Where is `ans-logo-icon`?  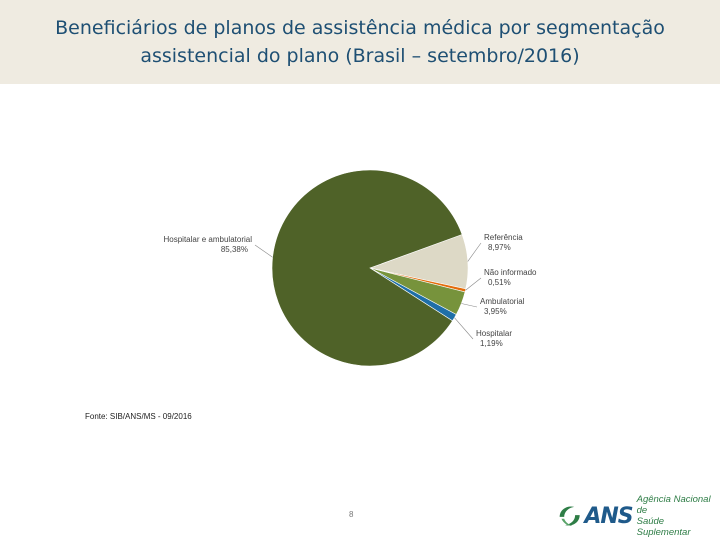 ans-logo-icon is located at coordinates (569, 516).